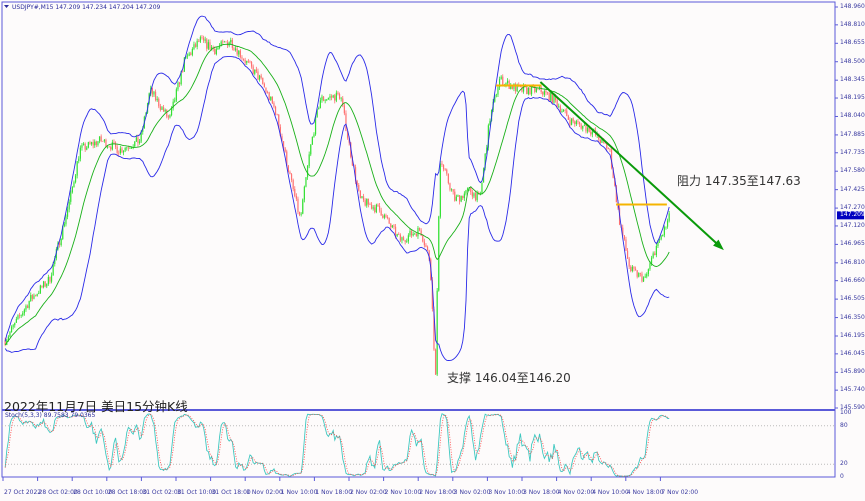  I want to click on x-tick-label: 4 Nov 02:00, so click(576, 492).